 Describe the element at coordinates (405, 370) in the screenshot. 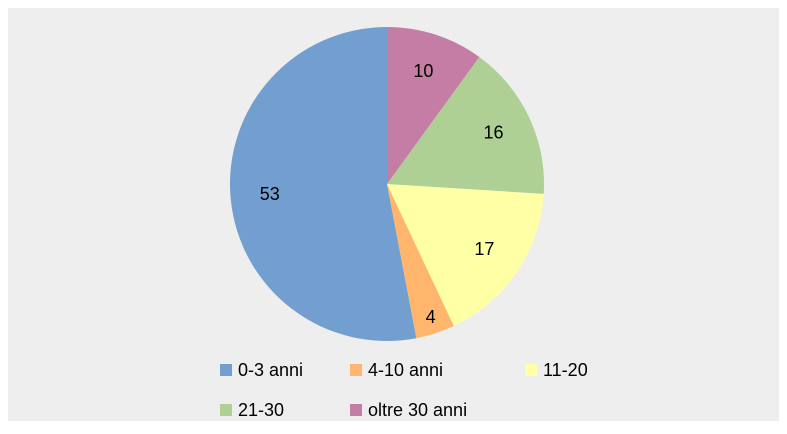

I see `legend-label: 4-10 anni` at that location.